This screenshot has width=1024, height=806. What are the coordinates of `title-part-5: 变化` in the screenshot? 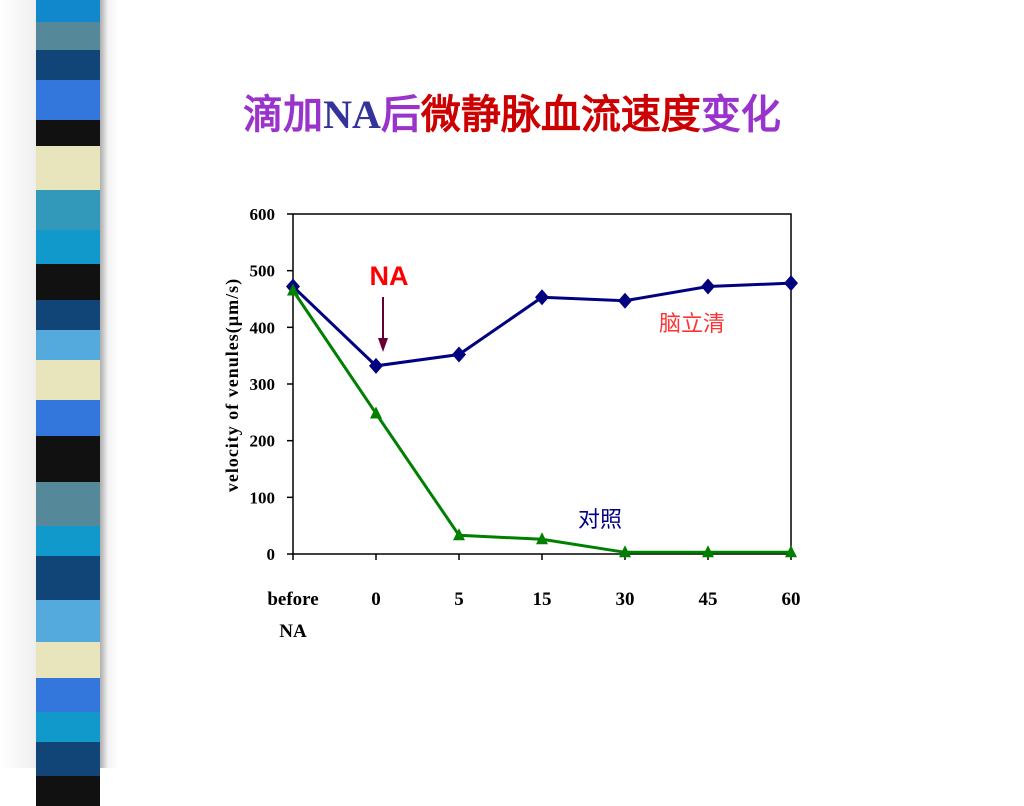 It's located at (740, 115).